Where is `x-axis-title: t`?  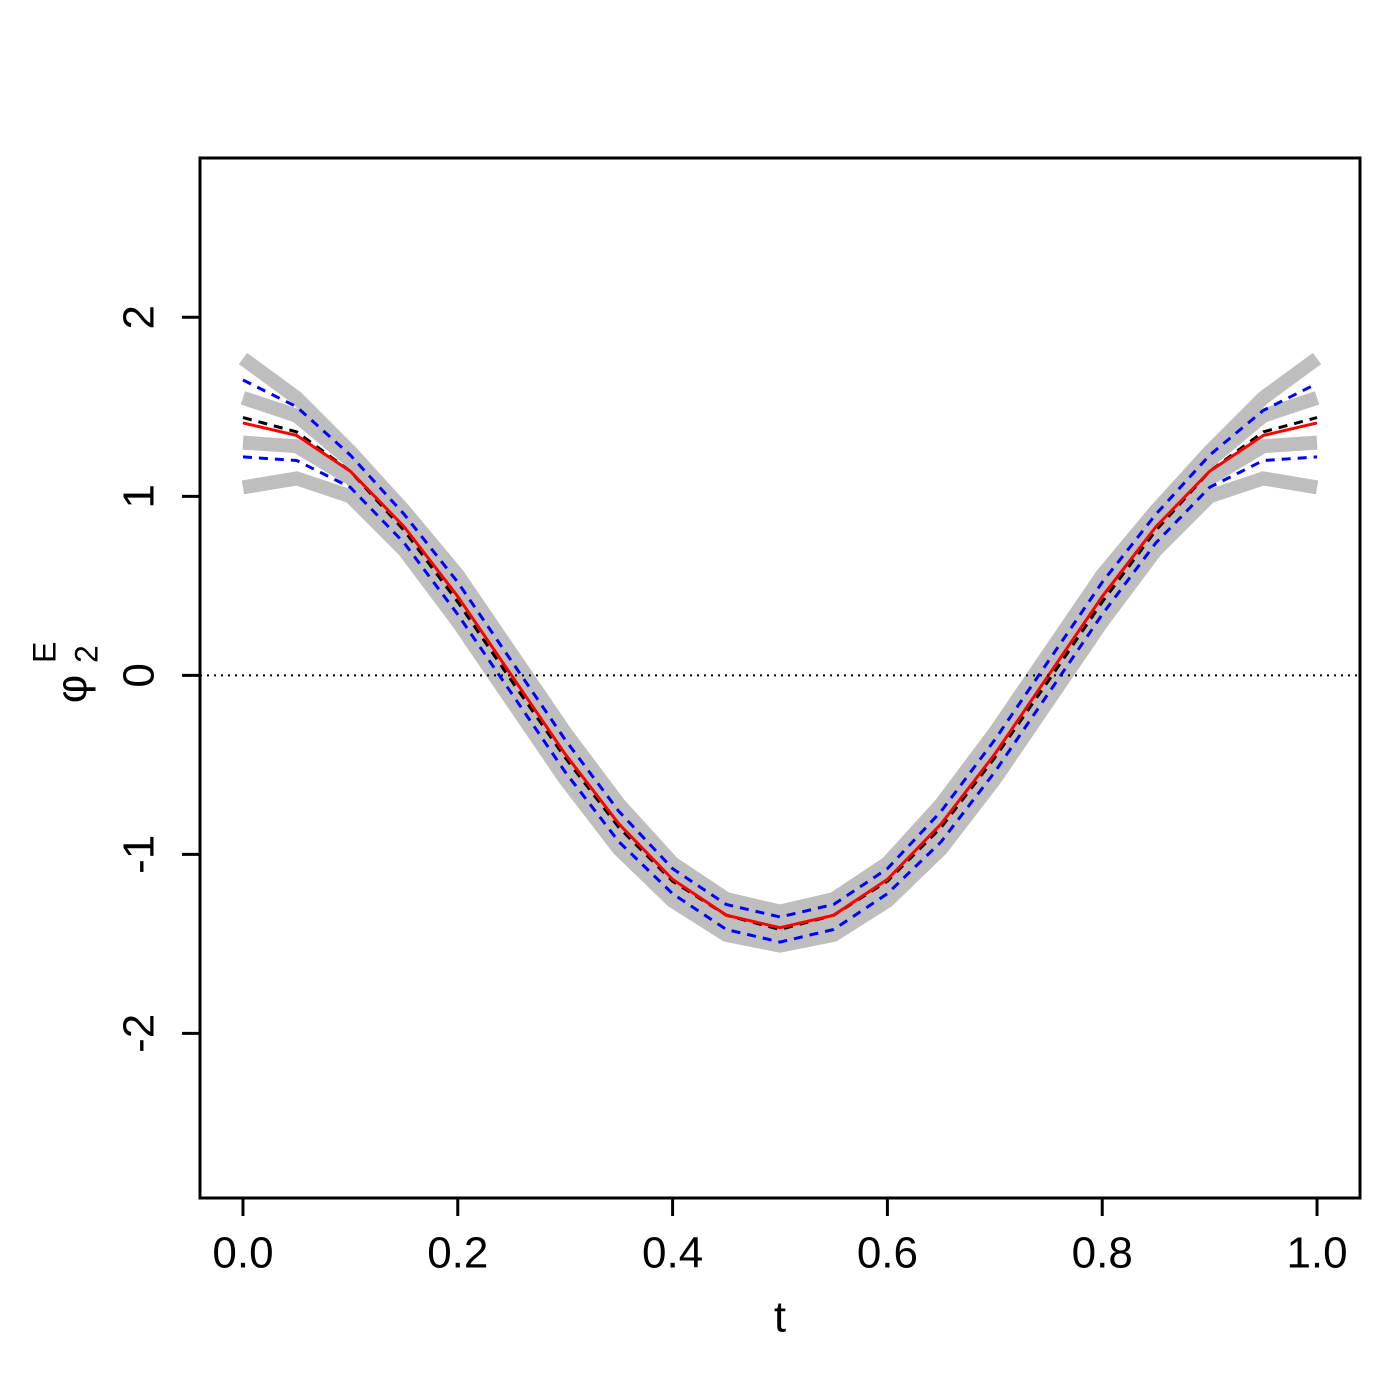 x-axis-title: t is located at coordinates (780, 1317).